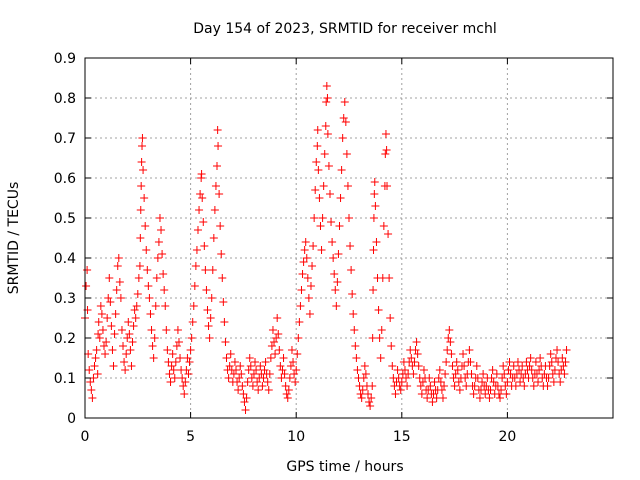 The image size is (640, 480). I want to click on y-tick-label: 0.7, so click(65, 139).